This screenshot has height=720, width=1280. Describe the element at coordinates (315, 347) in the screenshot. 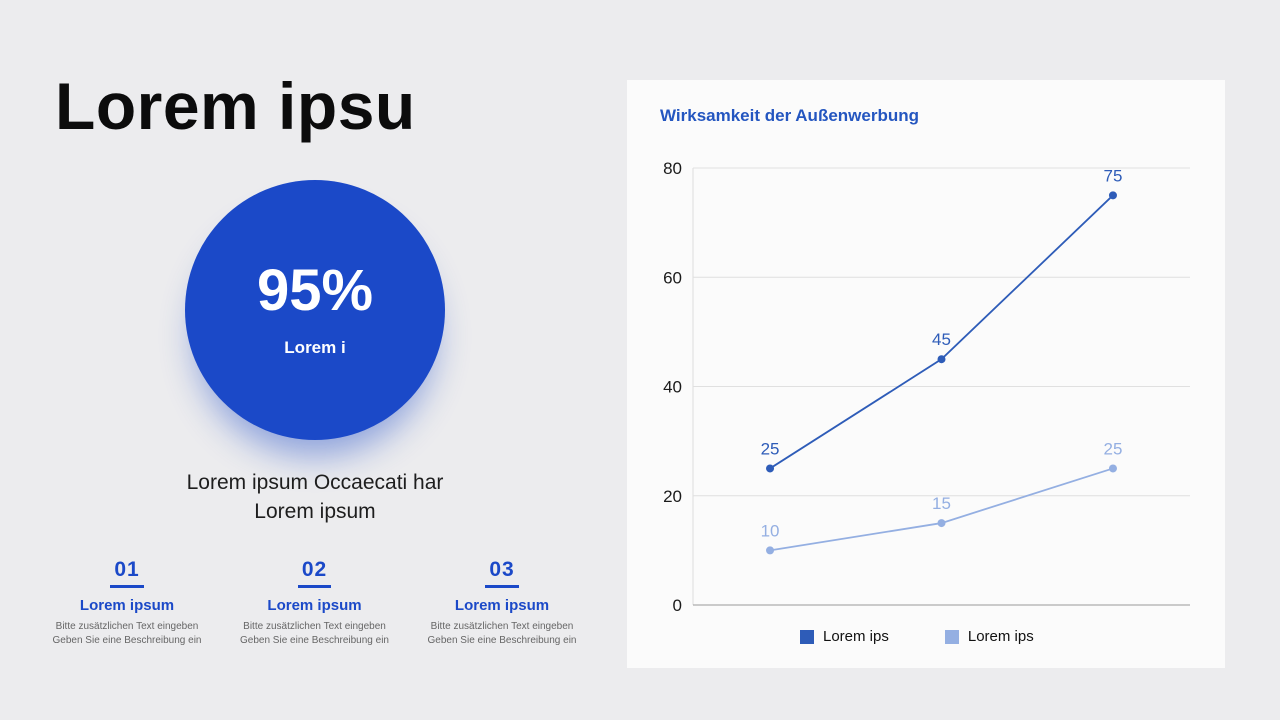

I see `percentage-label: Lorem i` at that location.